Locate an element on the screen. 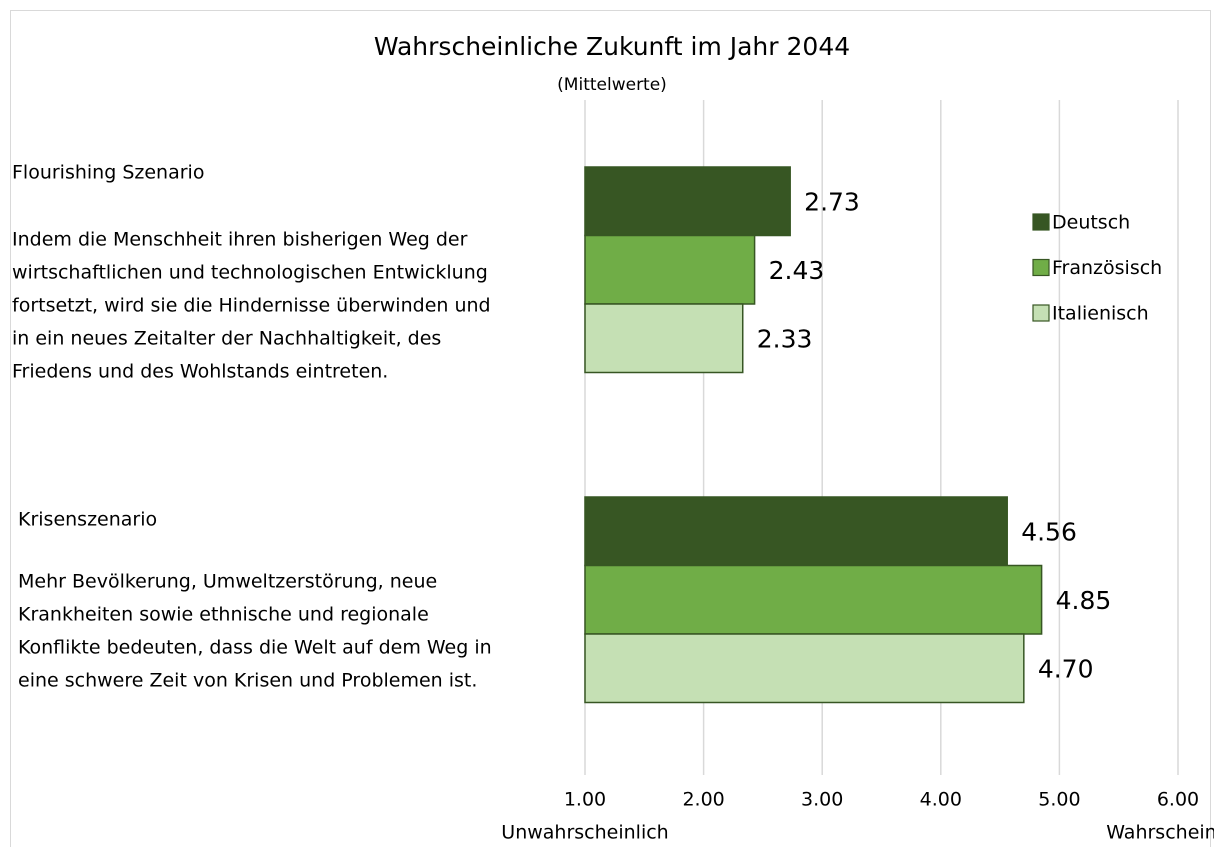 The image size is (1214, 847). legend-label: Deutsch is located at coordinates (1091, 223).